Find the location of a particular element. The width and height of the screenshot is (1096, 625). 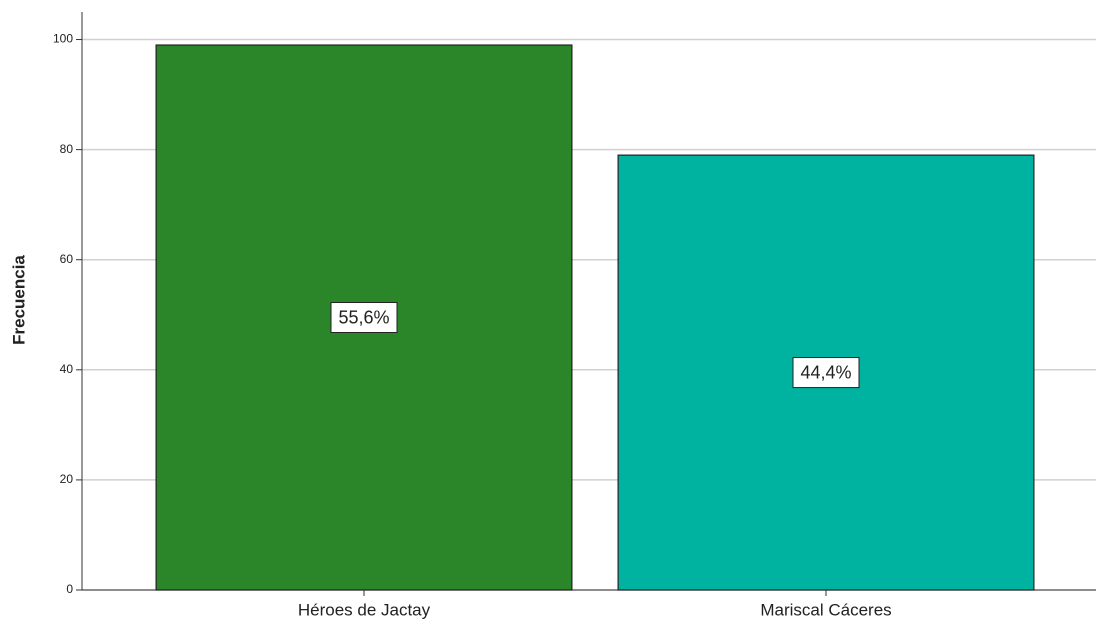

y-tick-label: 80 is located at coordinates (67, 149).